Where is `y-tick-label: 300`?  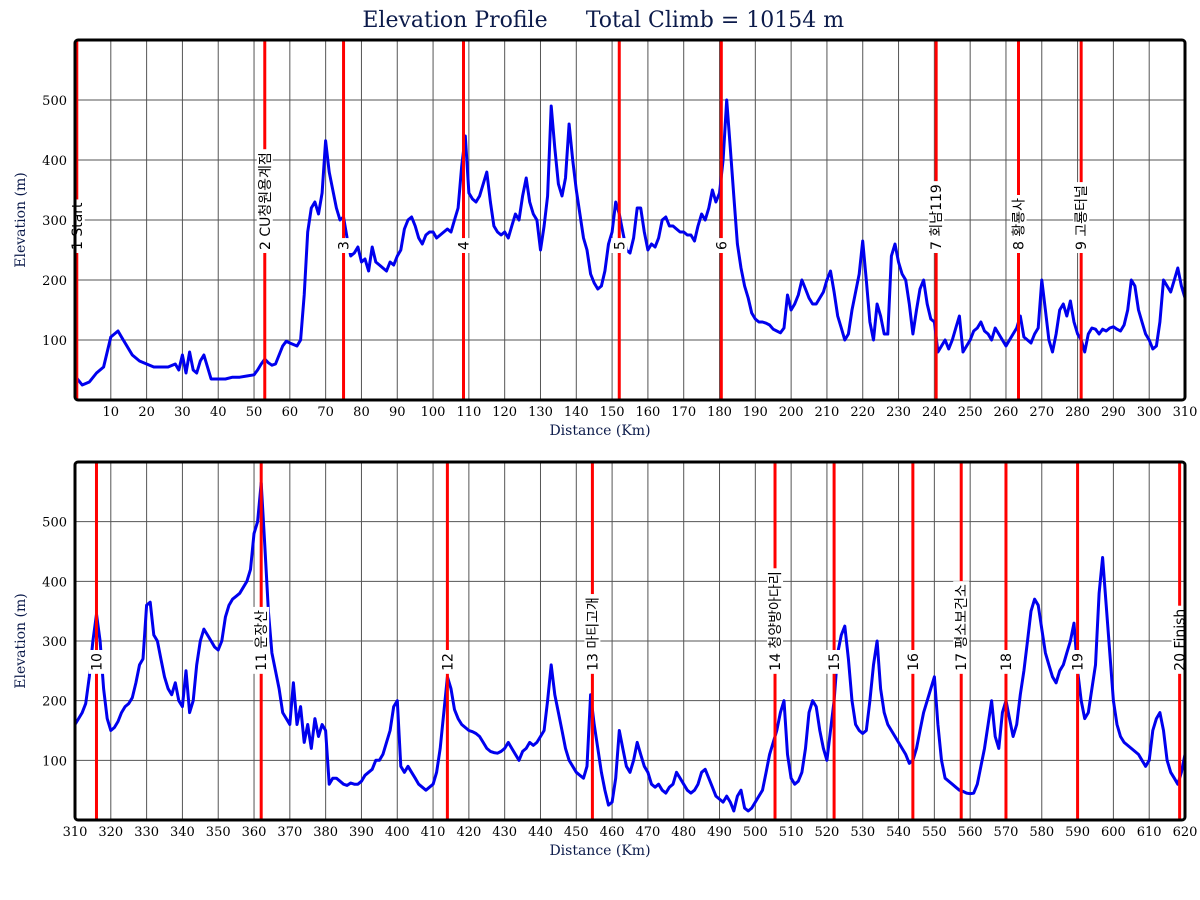
y-tick-label: 300 is located at coordinates (54, 642).